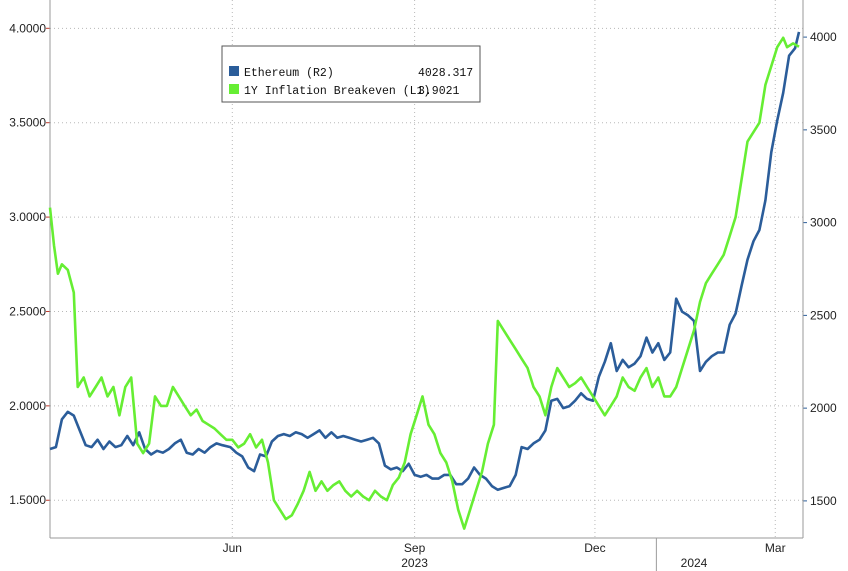 The width and height of the screenshot is (848, 571). Describe the element at coordinates (823, 130) in the screenshot. I see `right-tick-label: 3500` at that location.